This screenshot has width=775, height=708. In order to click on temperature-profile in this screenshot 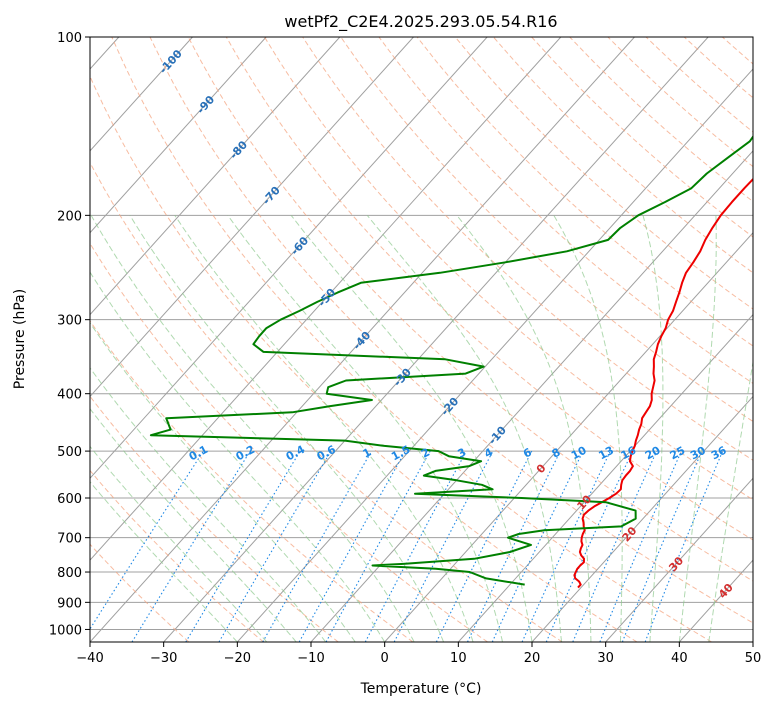, I will do `click(663, 383)`.